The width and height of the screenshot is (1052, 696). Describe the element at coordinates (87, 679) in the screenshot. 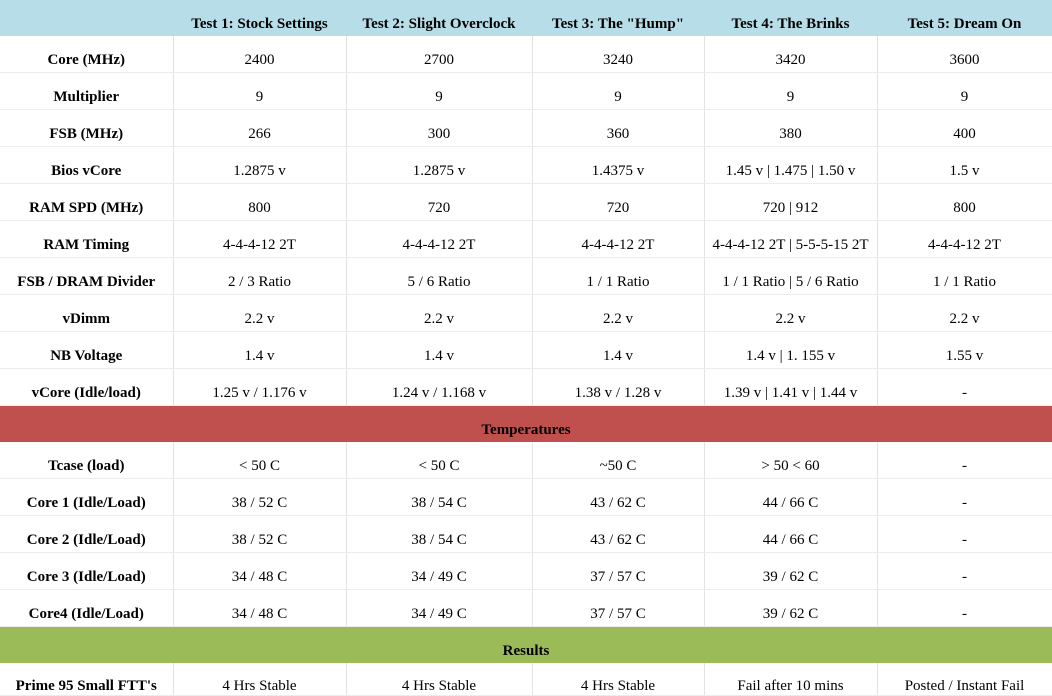

I see `row-label-prime95: Prime 95 Small FTT's` at that location.